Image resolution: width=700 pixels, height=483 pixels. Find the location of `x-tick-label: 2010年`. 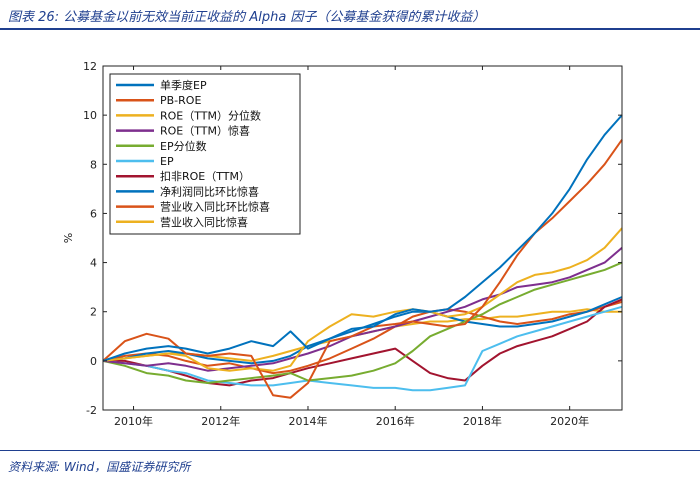

x-tick-label: 2010年 is located at coordinates (133, 421).